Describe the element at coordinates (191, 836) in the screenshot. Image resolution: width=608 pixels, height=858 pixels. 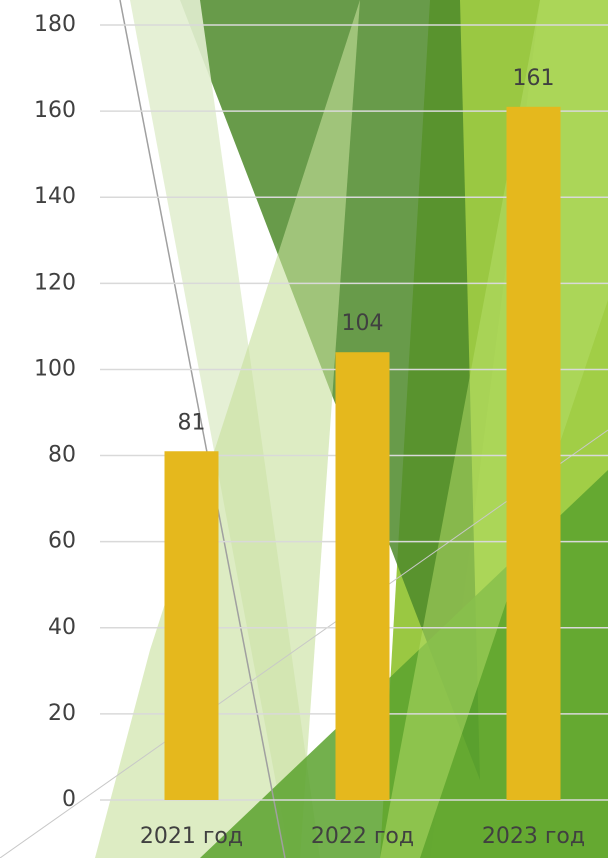
I see `x-tick-label: 2021 год` at that location.